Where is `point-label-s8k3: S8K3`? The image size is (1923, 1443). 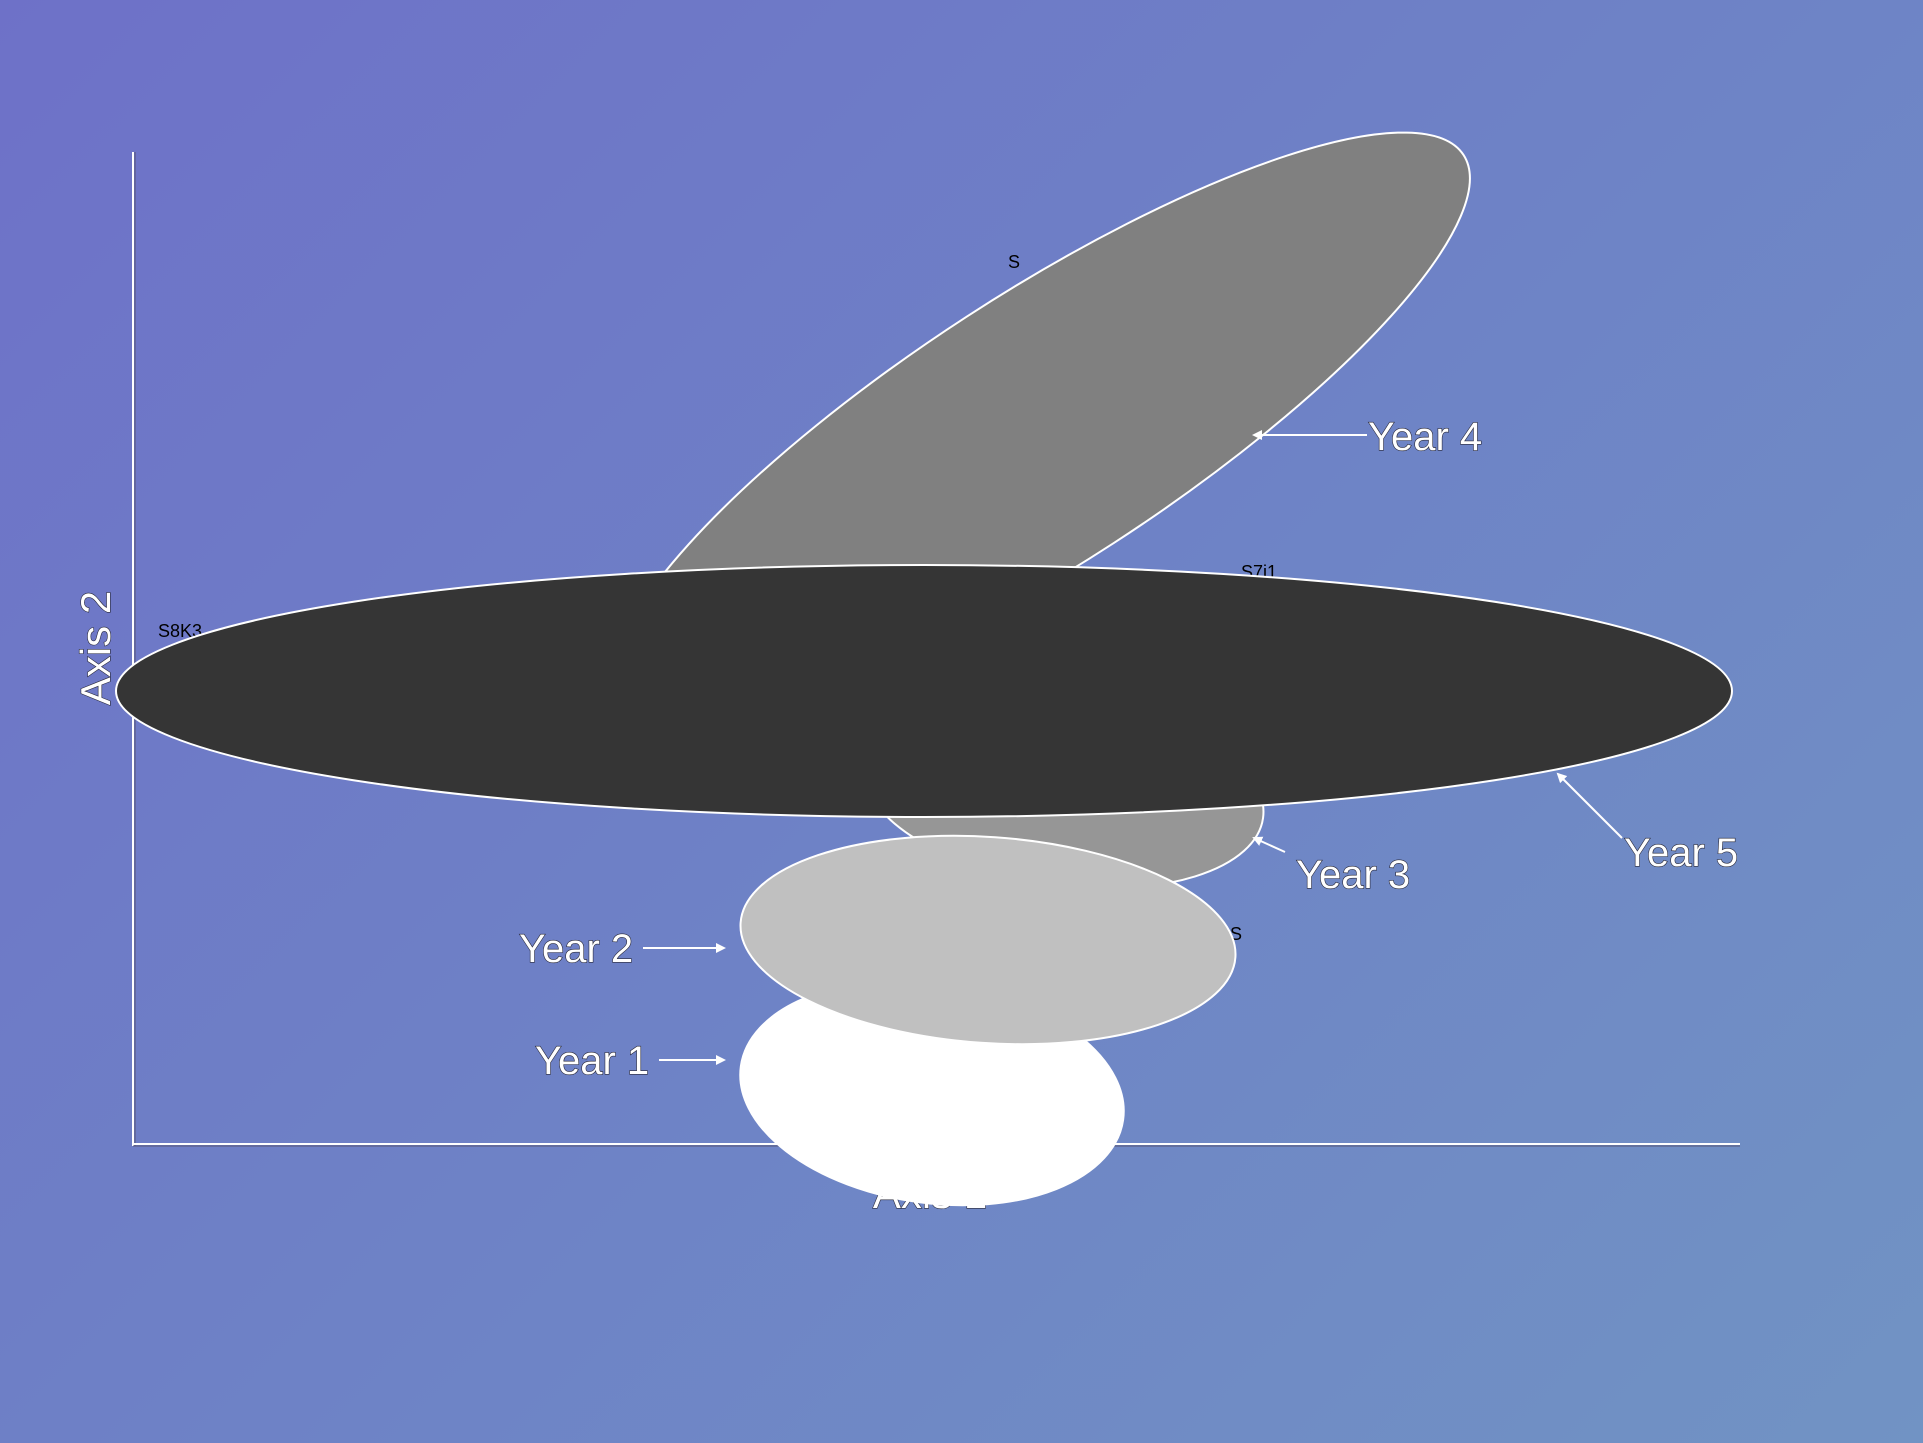 point-label-s8k3: S8K3 is located at coordinates (180, 631).